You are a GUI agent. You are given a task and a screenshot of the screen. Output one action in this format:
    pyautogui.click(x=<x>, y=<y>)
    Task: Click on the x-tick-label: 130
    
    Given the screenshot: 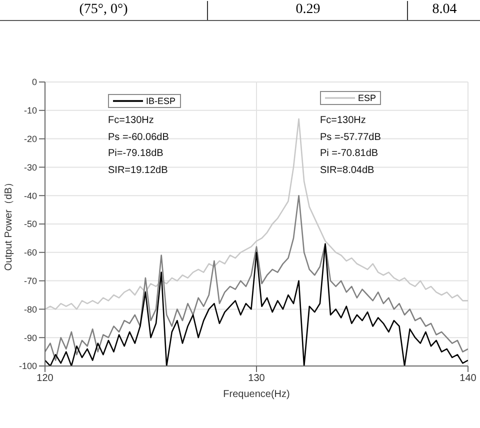 What is the action you would take?
    pyautogui.click(x=257, y=378)
    